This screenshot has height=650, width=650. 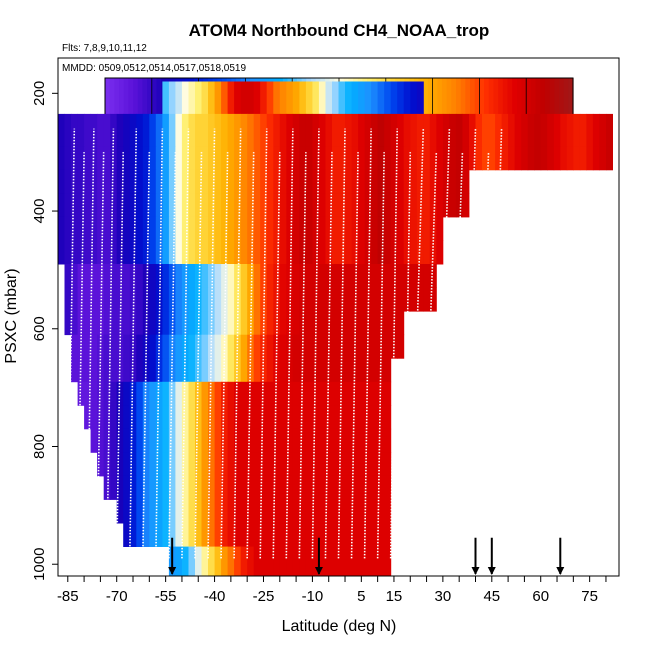 What do you see at coordinates (44, 331) in the screenshot?
I see `y-axis: 200 400 600 800 1000` at bounding box center [44, 331].